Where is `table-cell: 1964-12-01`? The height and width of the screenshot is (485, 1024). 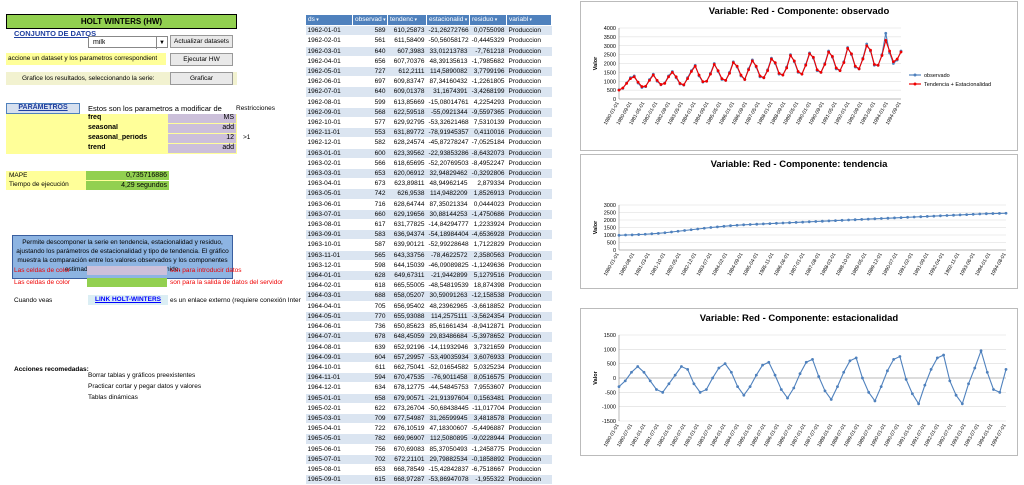 table-cell: 1964-12-01 is located at coordinates (329, 388).